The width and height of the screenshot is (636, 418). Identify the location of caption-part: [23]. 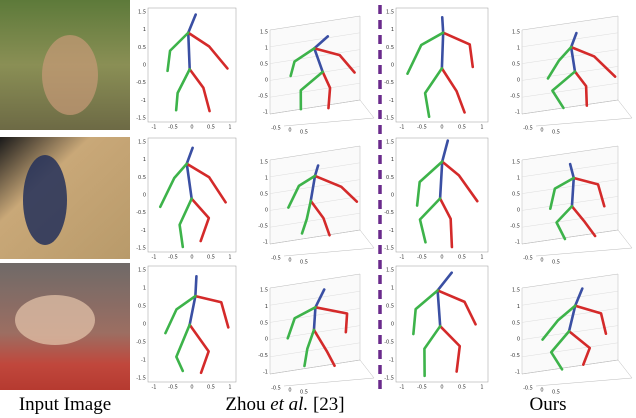
(326, 404).